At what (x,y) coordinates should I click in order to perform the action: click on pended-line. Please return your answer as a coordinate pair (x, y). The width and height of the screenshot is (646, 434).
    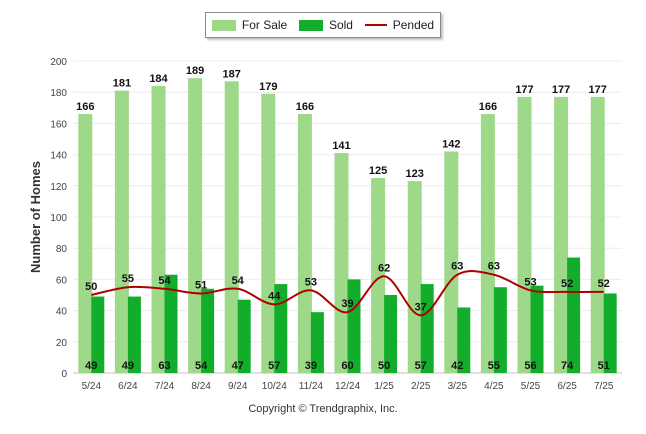
    Looking at the image, I should click on (347, 293).